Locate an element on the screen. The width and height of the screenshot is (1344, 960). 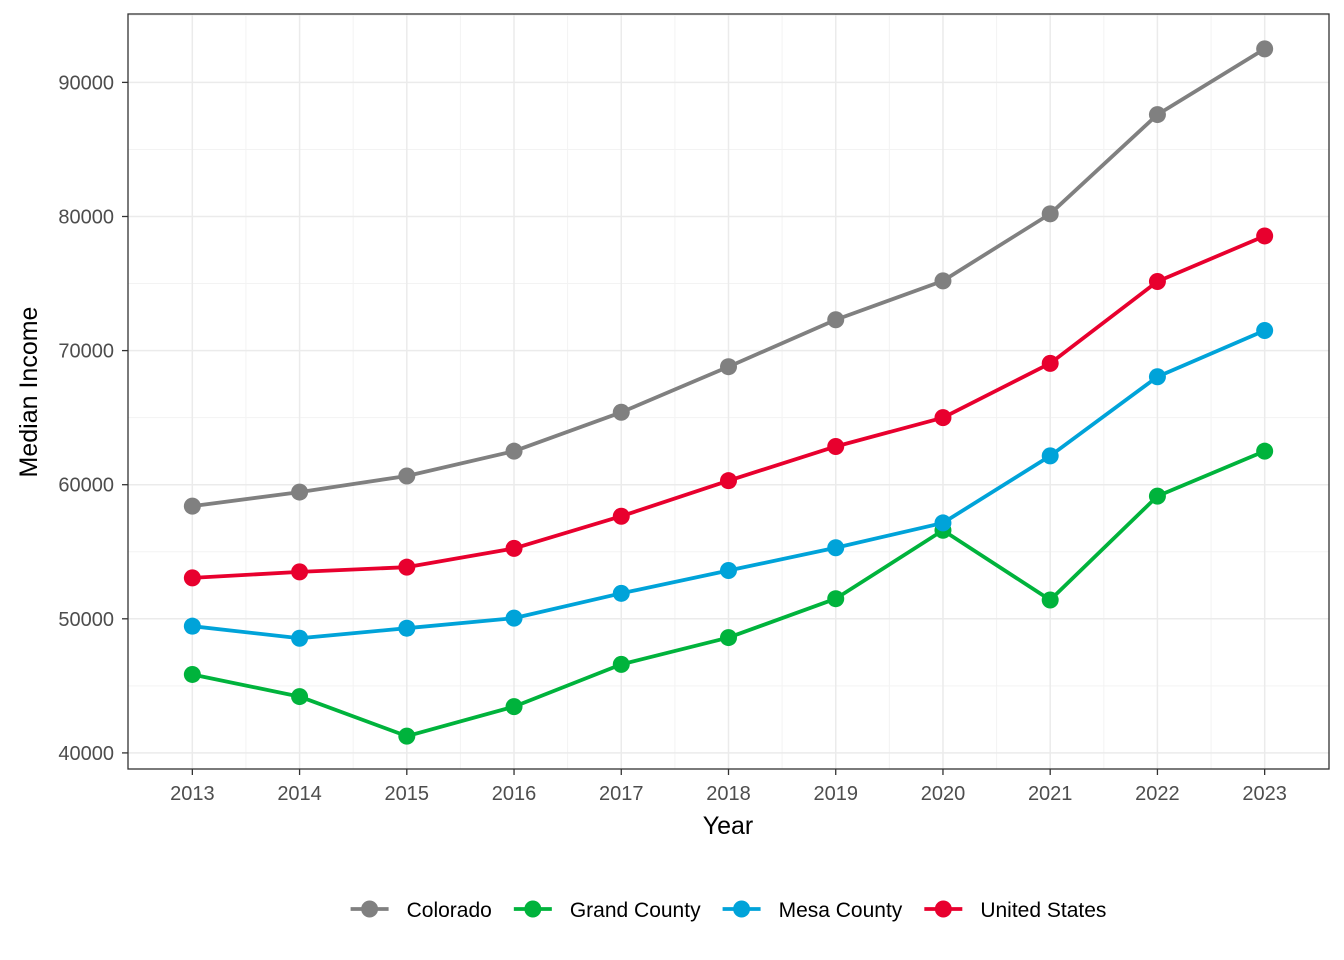
legend-item-grand-county: Grand County is located at coordinates (607, 910).